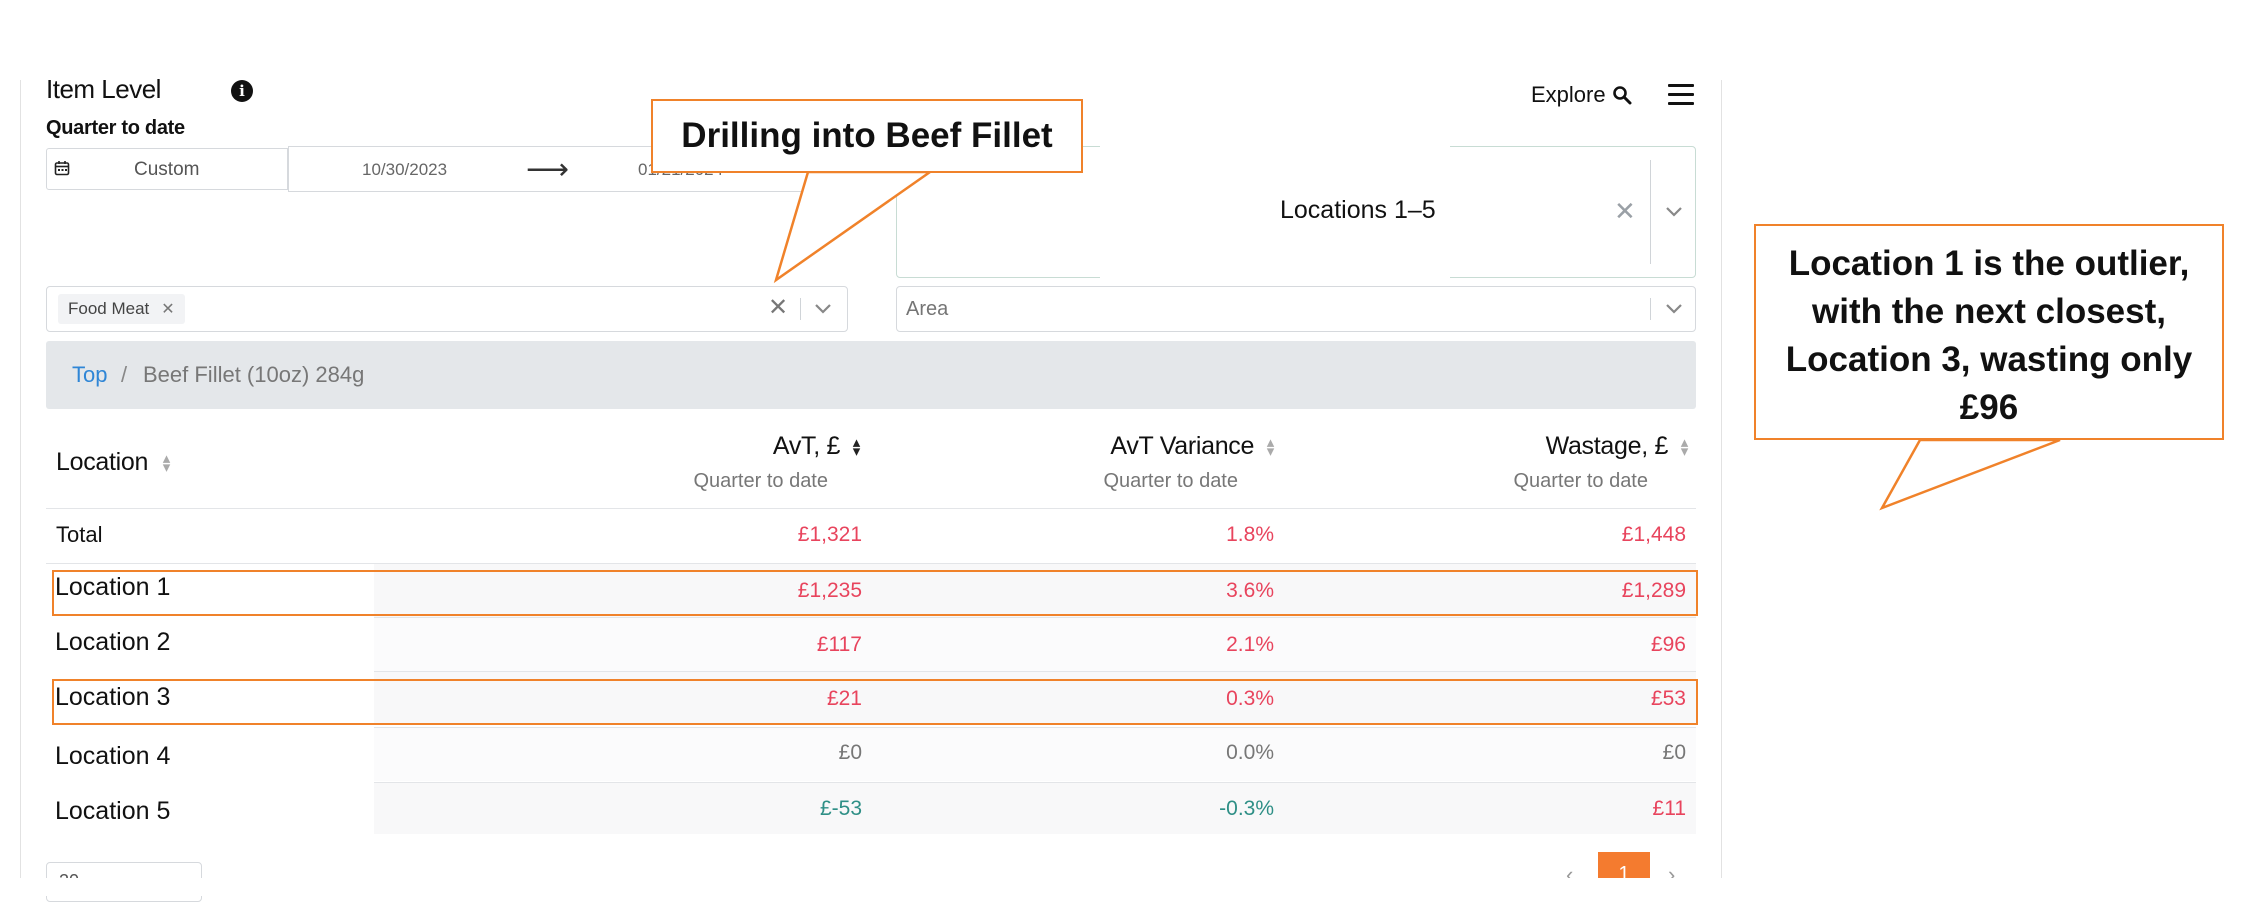 This screenshot has width=2263, height=902. I want to click on total-wastage: £1,448, so click(1653, 534).